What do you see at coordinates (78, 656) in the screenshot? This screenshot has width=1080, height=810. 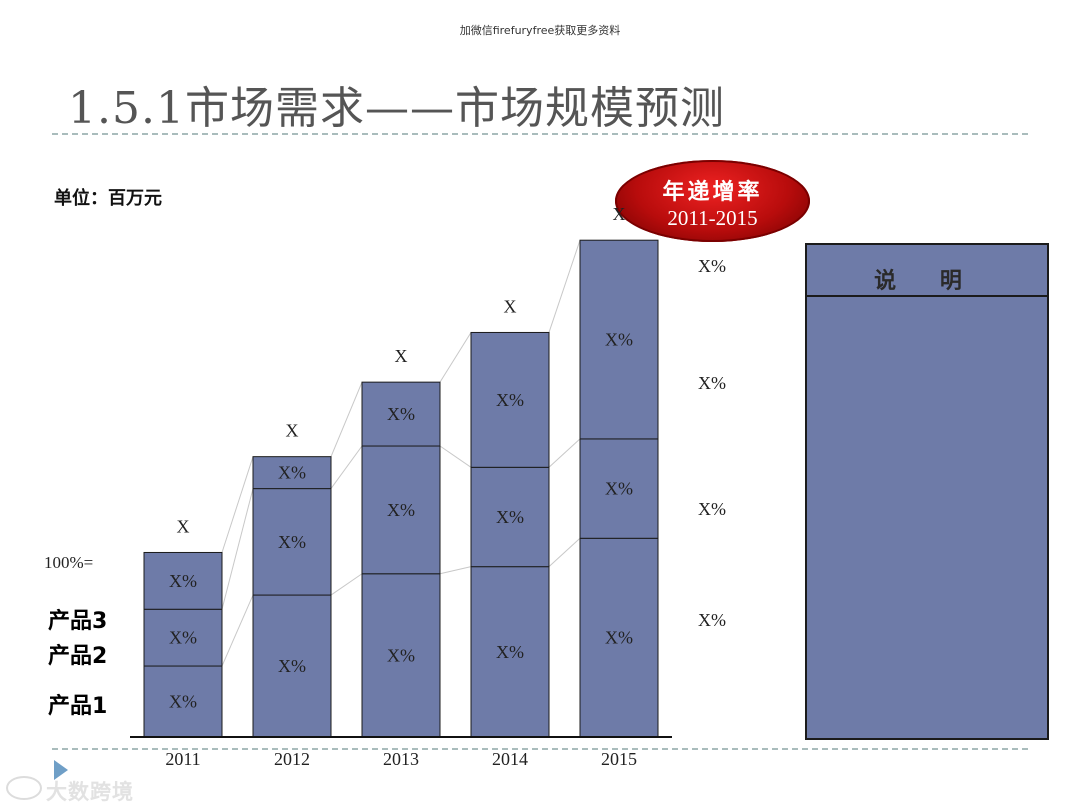 I see `legend-product-2: 产品2` at bounding box center [78, 656].